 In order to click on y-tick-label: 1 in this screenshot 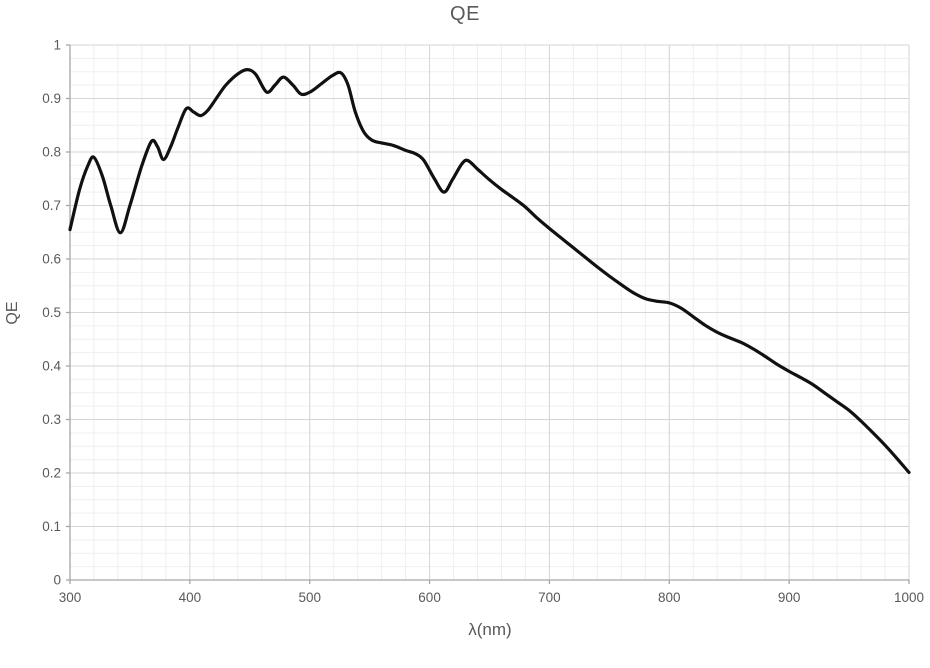, I will do `click(57, 45)`.